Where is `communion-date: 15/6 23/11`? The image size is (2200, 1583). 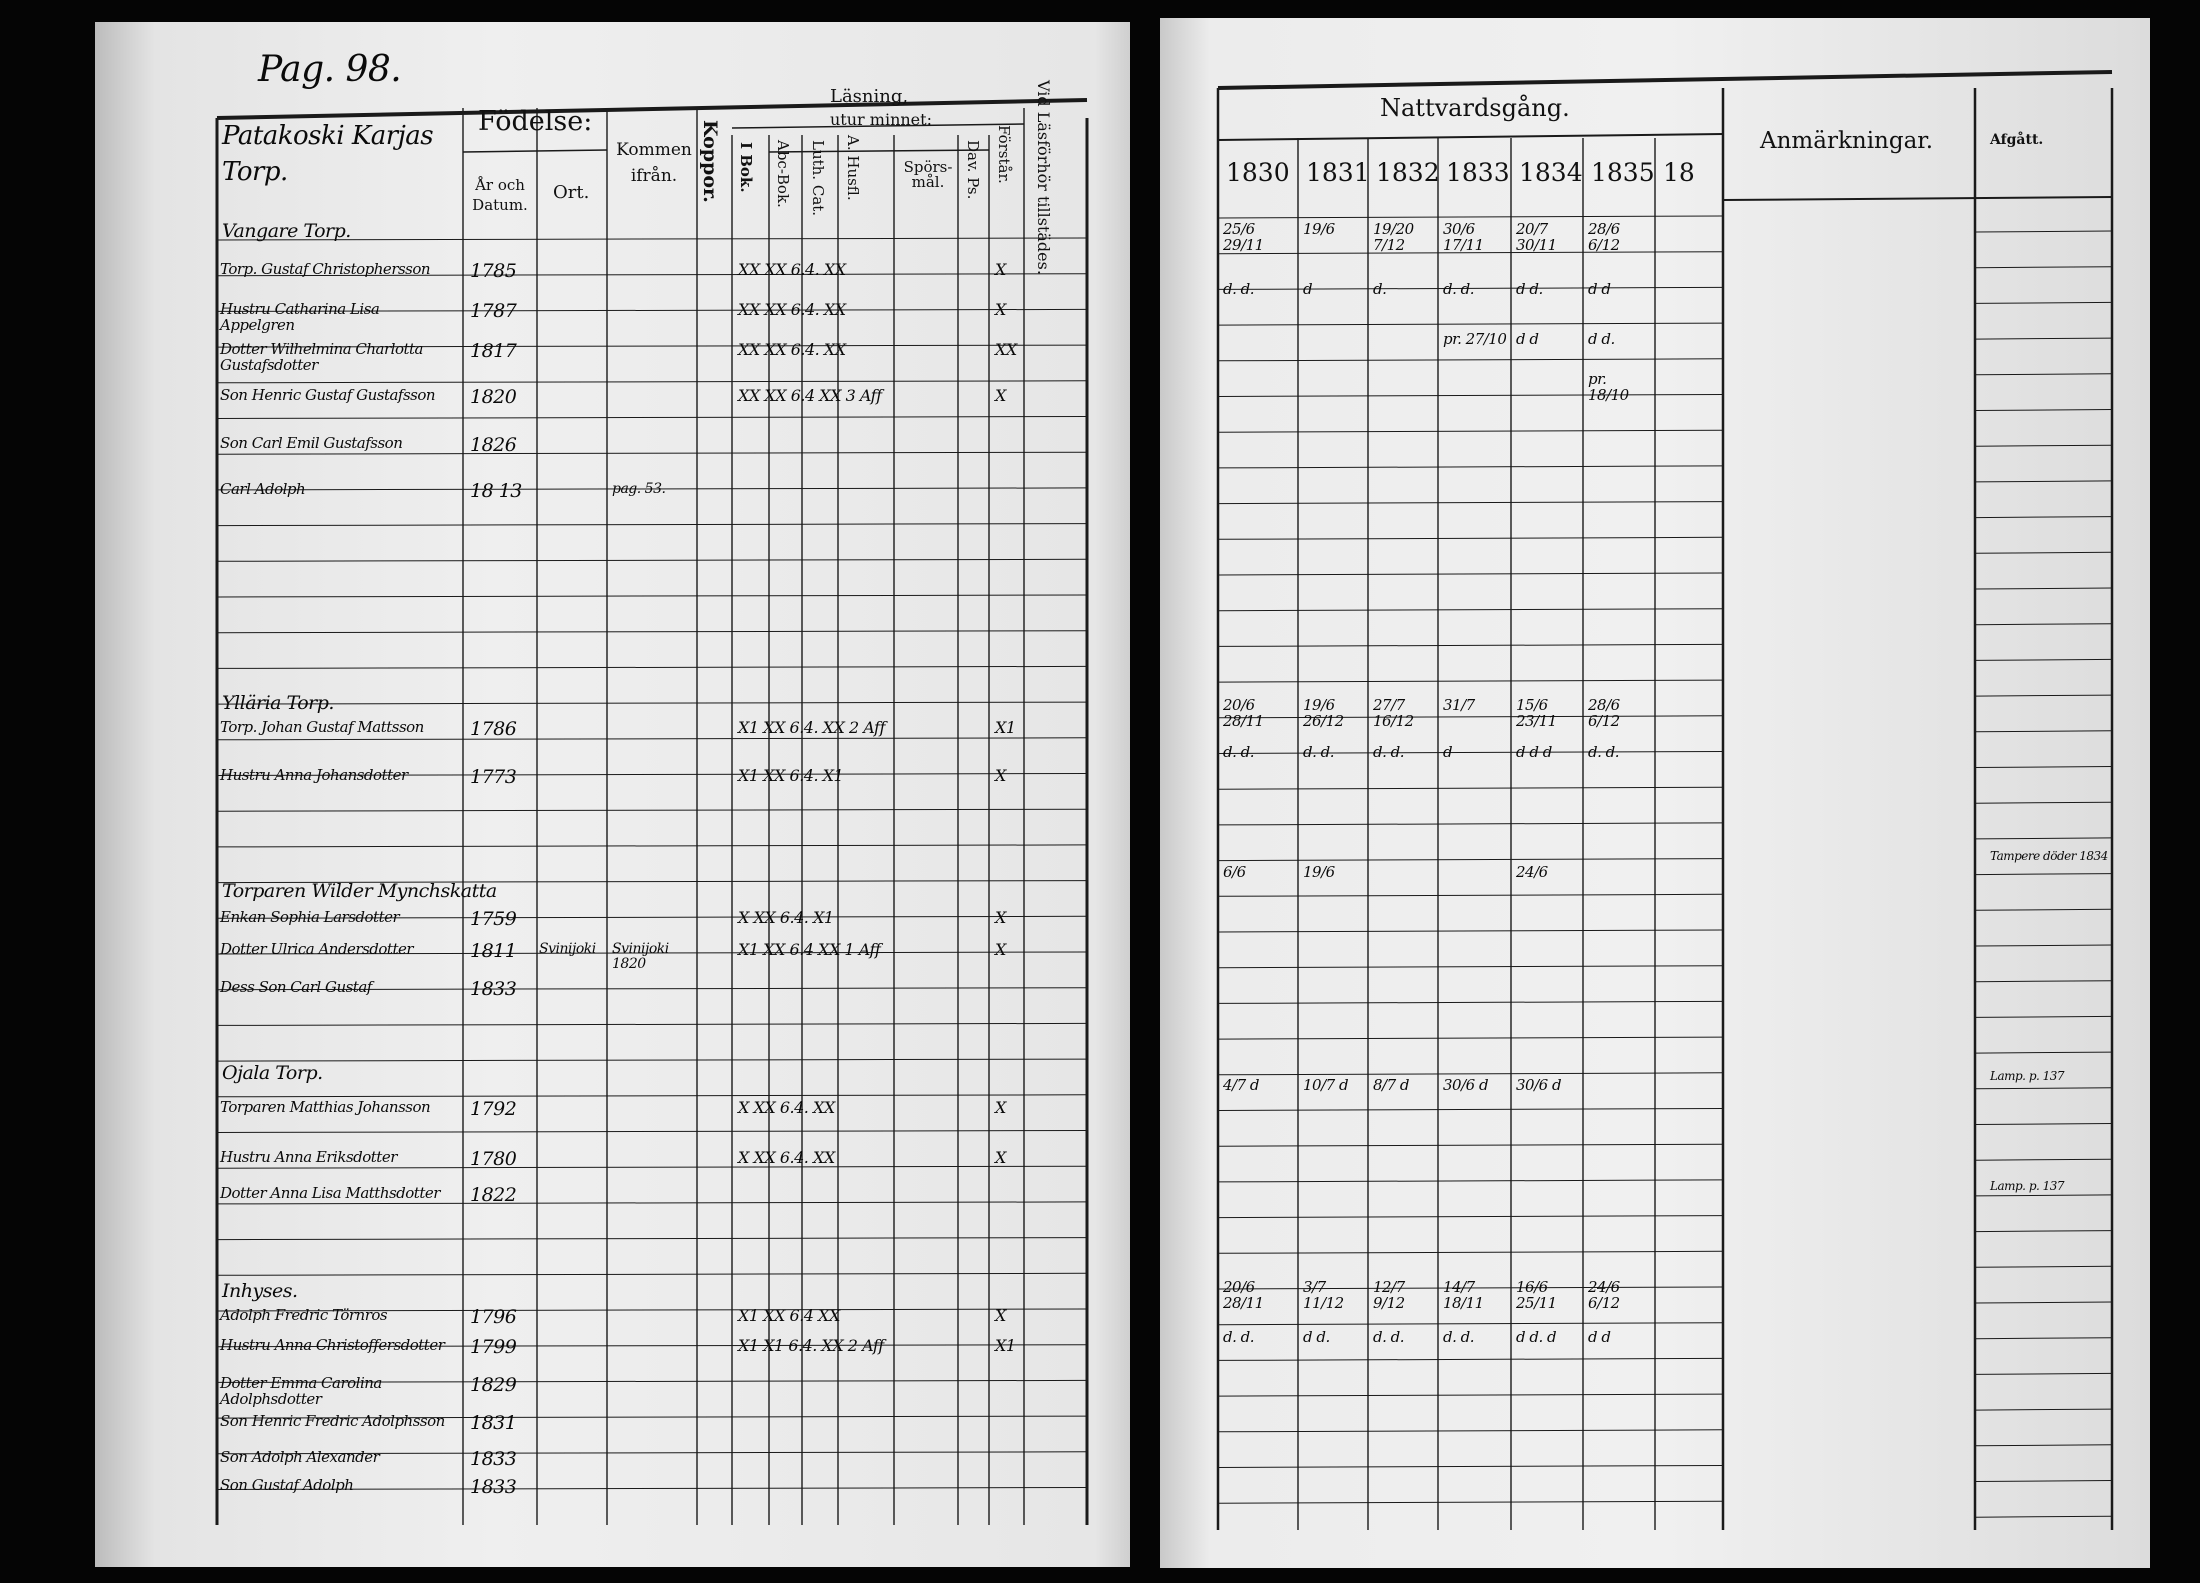
communion-date: 15/6 23/11 is located at coordinates (1536, 713).